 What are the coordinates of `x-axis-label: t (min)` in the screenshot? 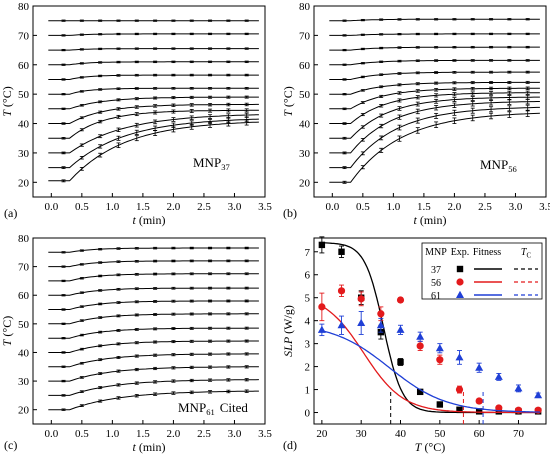 It's located at (429, 220).